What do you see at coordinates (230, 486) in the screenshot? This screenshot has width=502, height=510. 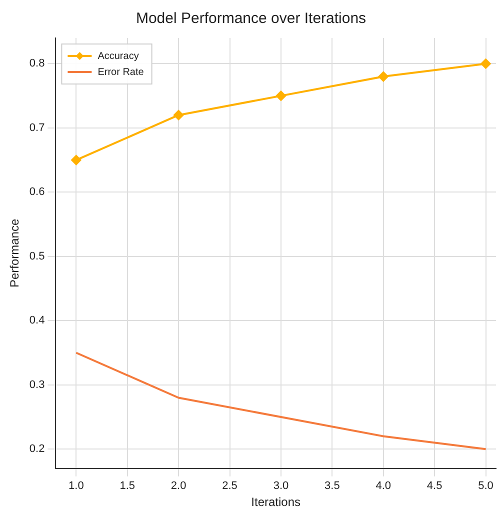 I see `x-tick-label: 2.5` at bounding box center [230, 486].